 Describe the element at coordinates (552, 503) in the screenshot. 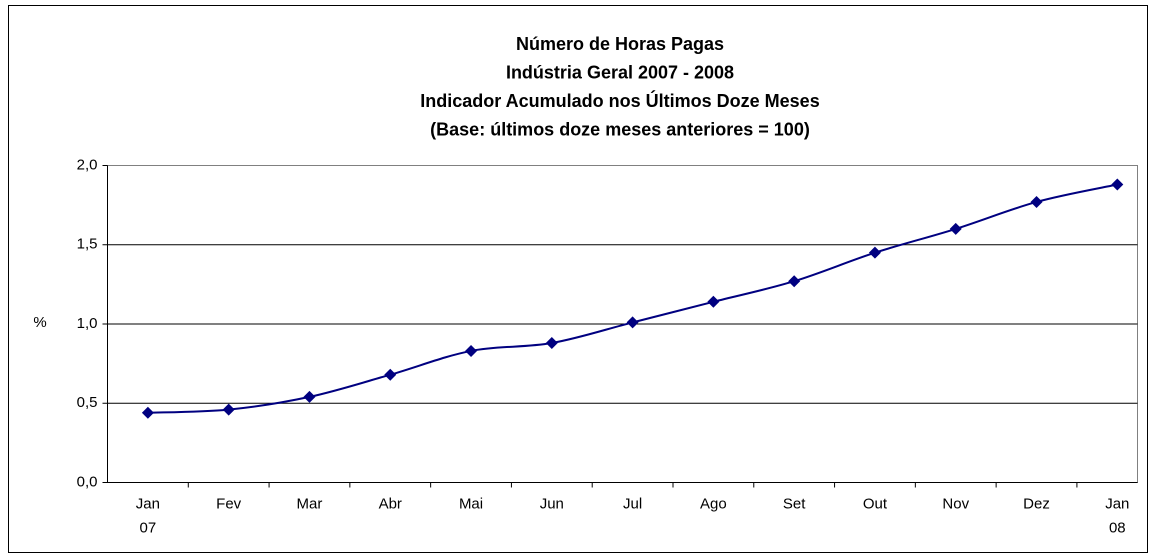

I see `x-tick-label: Jun` at that location.